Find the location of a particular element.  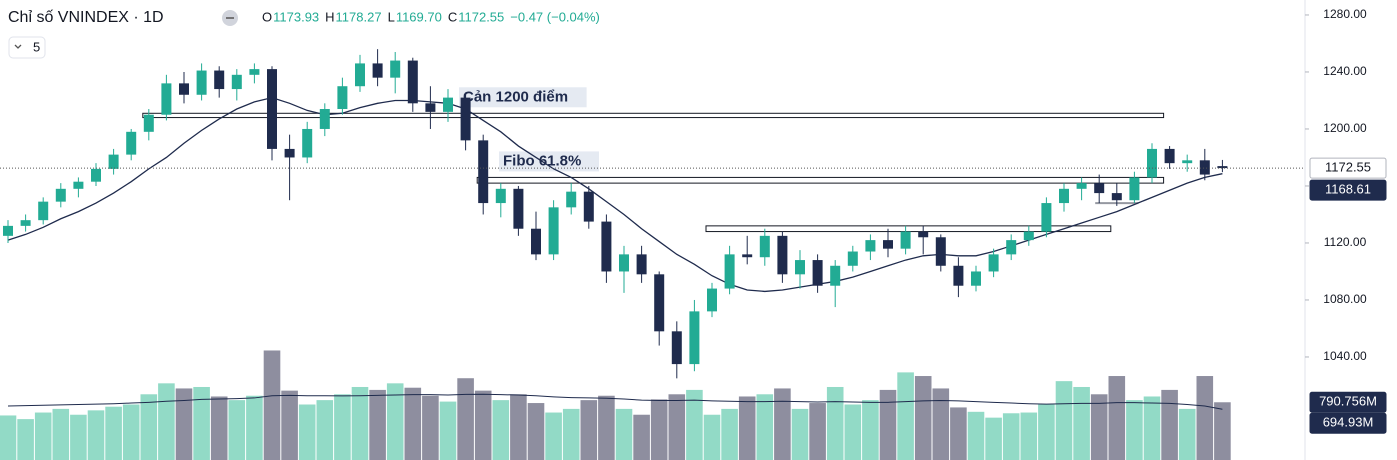

y-tick-label: 1240.00 is located at coordinates (1345, 71).